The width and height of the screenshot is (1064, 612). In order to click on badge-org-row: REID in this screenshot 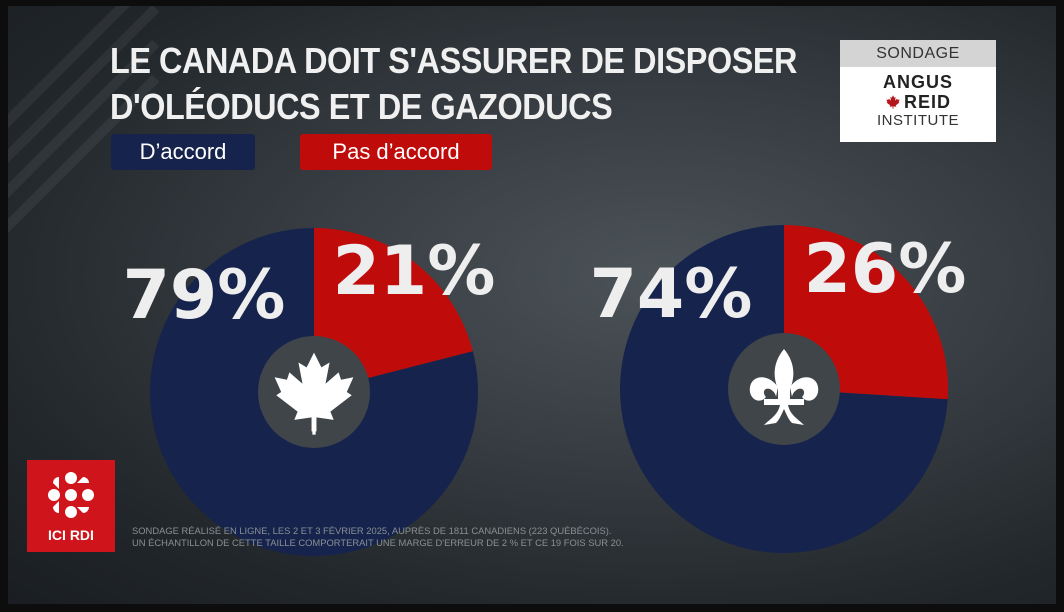, I will do `click(918, 102)`.